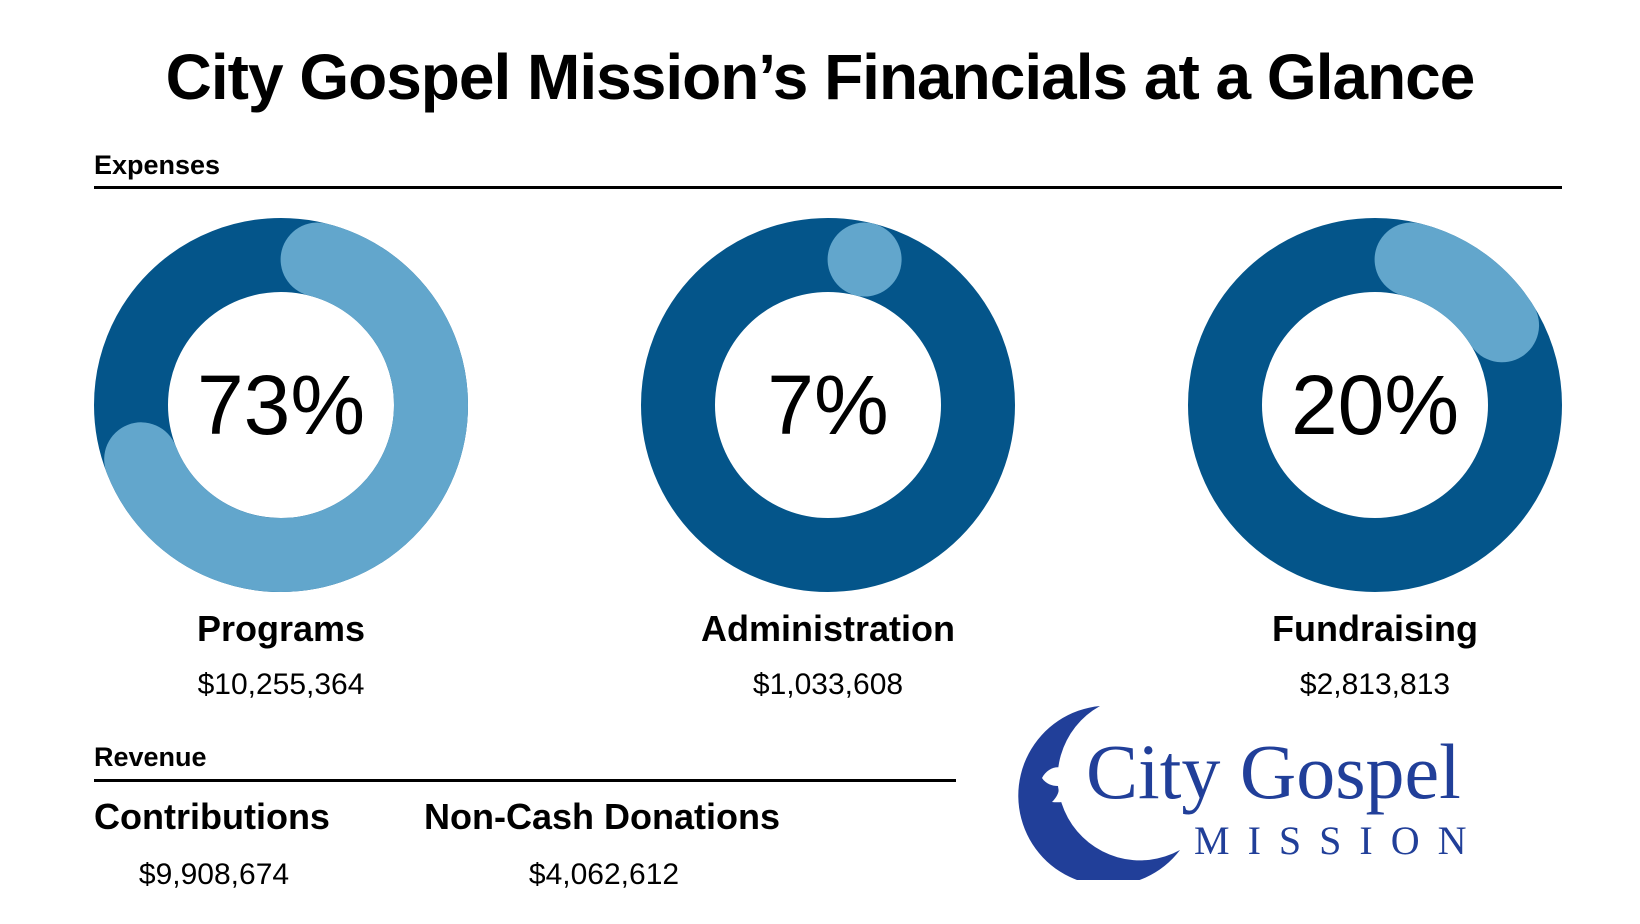  I want to click on crescent-shape, so click(1099, 796).